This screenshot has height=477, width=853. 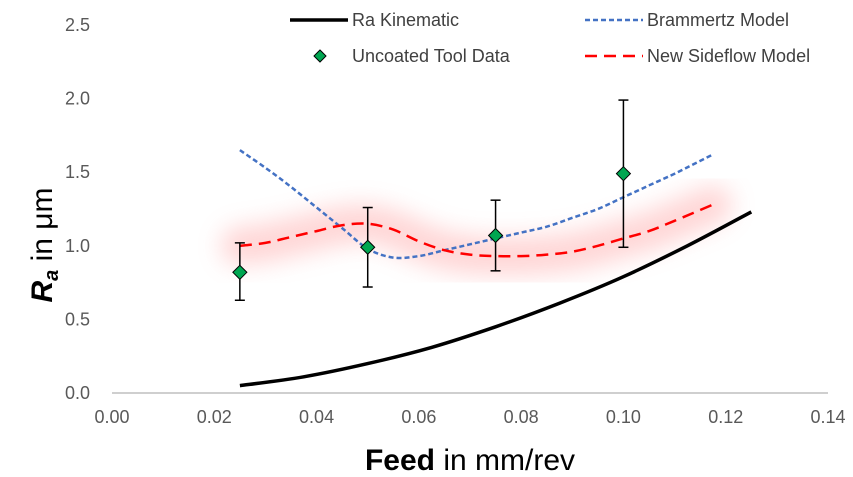 I want to click on sideflow-glow-band, so click(x=476, y=230).